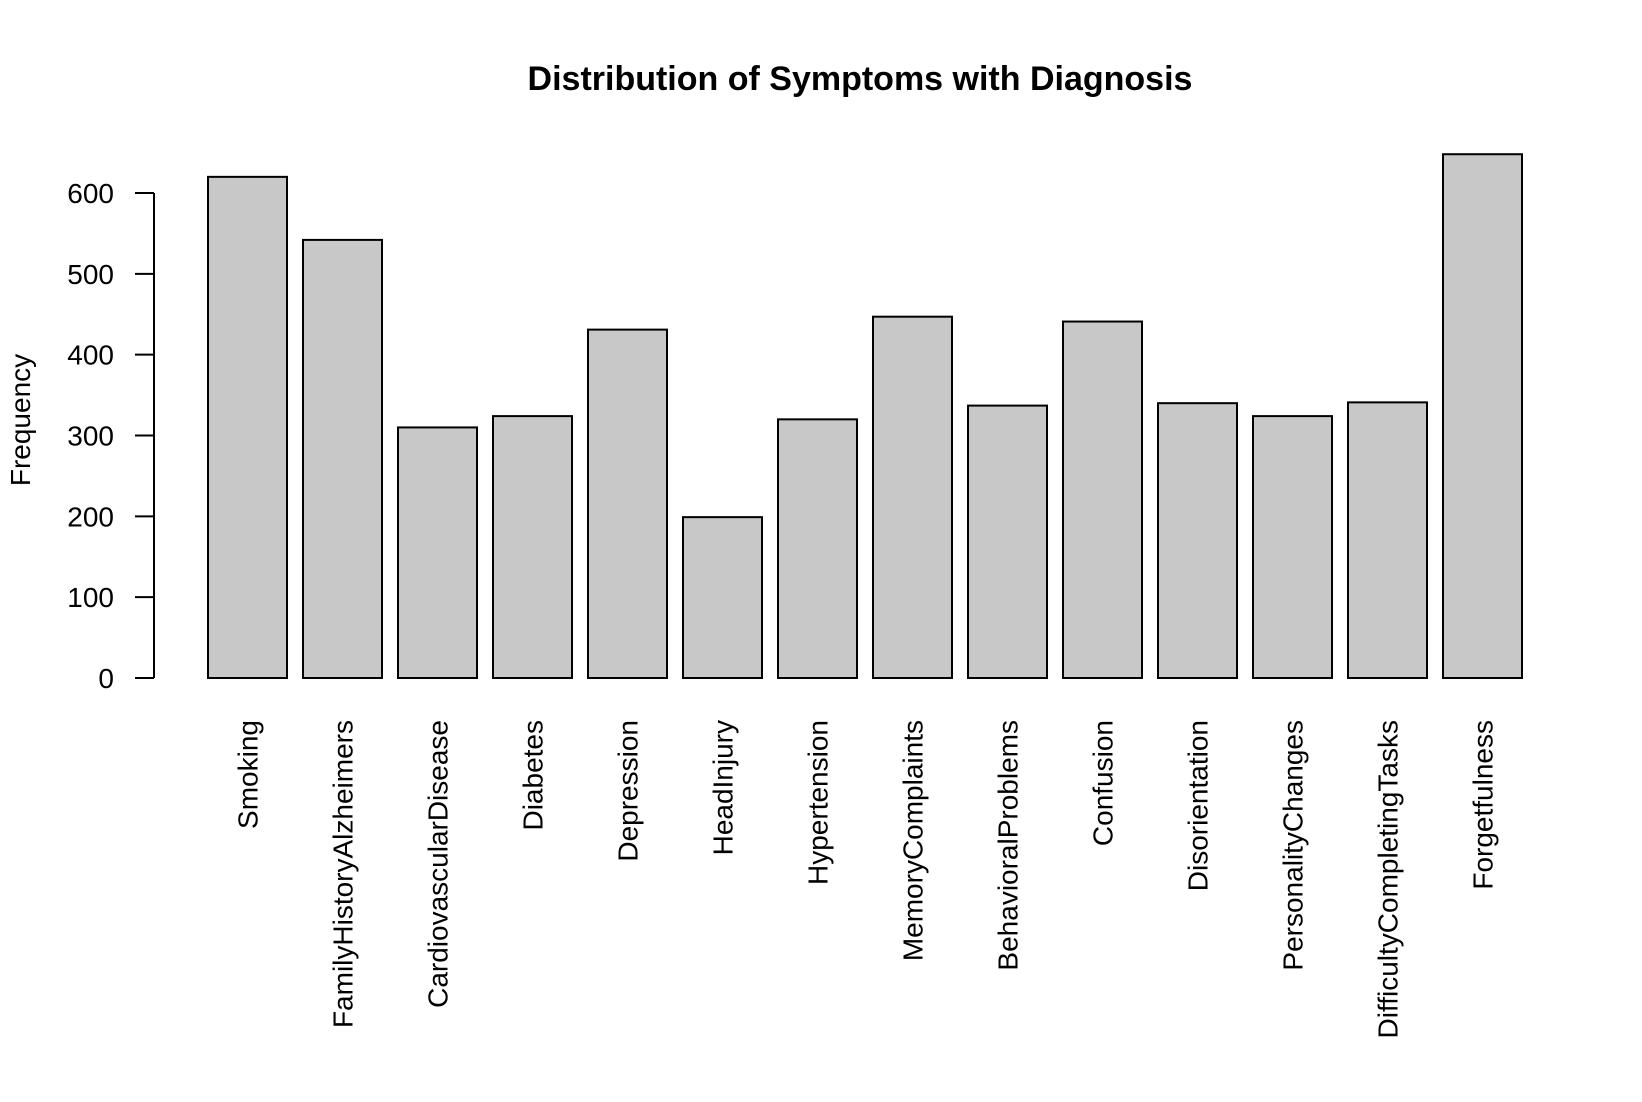 The width and height of the screenshot is (1642, 1102). What do you see at coordinates (90, 597) in the screenshot?
I see `y-tick-label: 100` at bounding box center [90, 597].